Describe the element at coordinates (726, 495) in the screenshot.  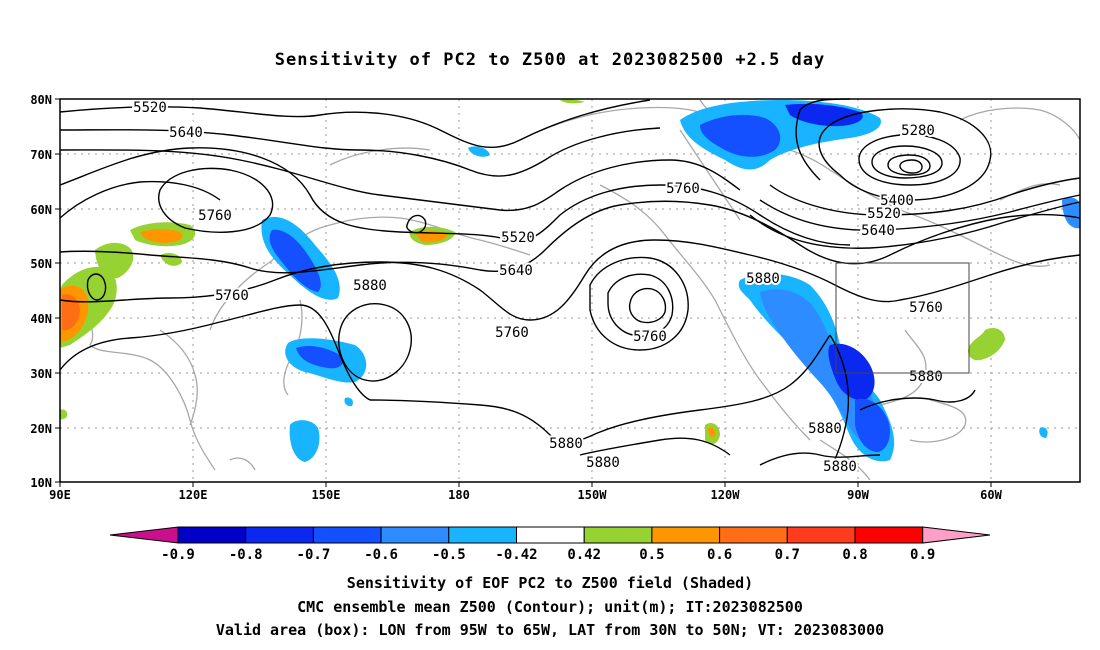
I see `lon-label: 120W` at that location.